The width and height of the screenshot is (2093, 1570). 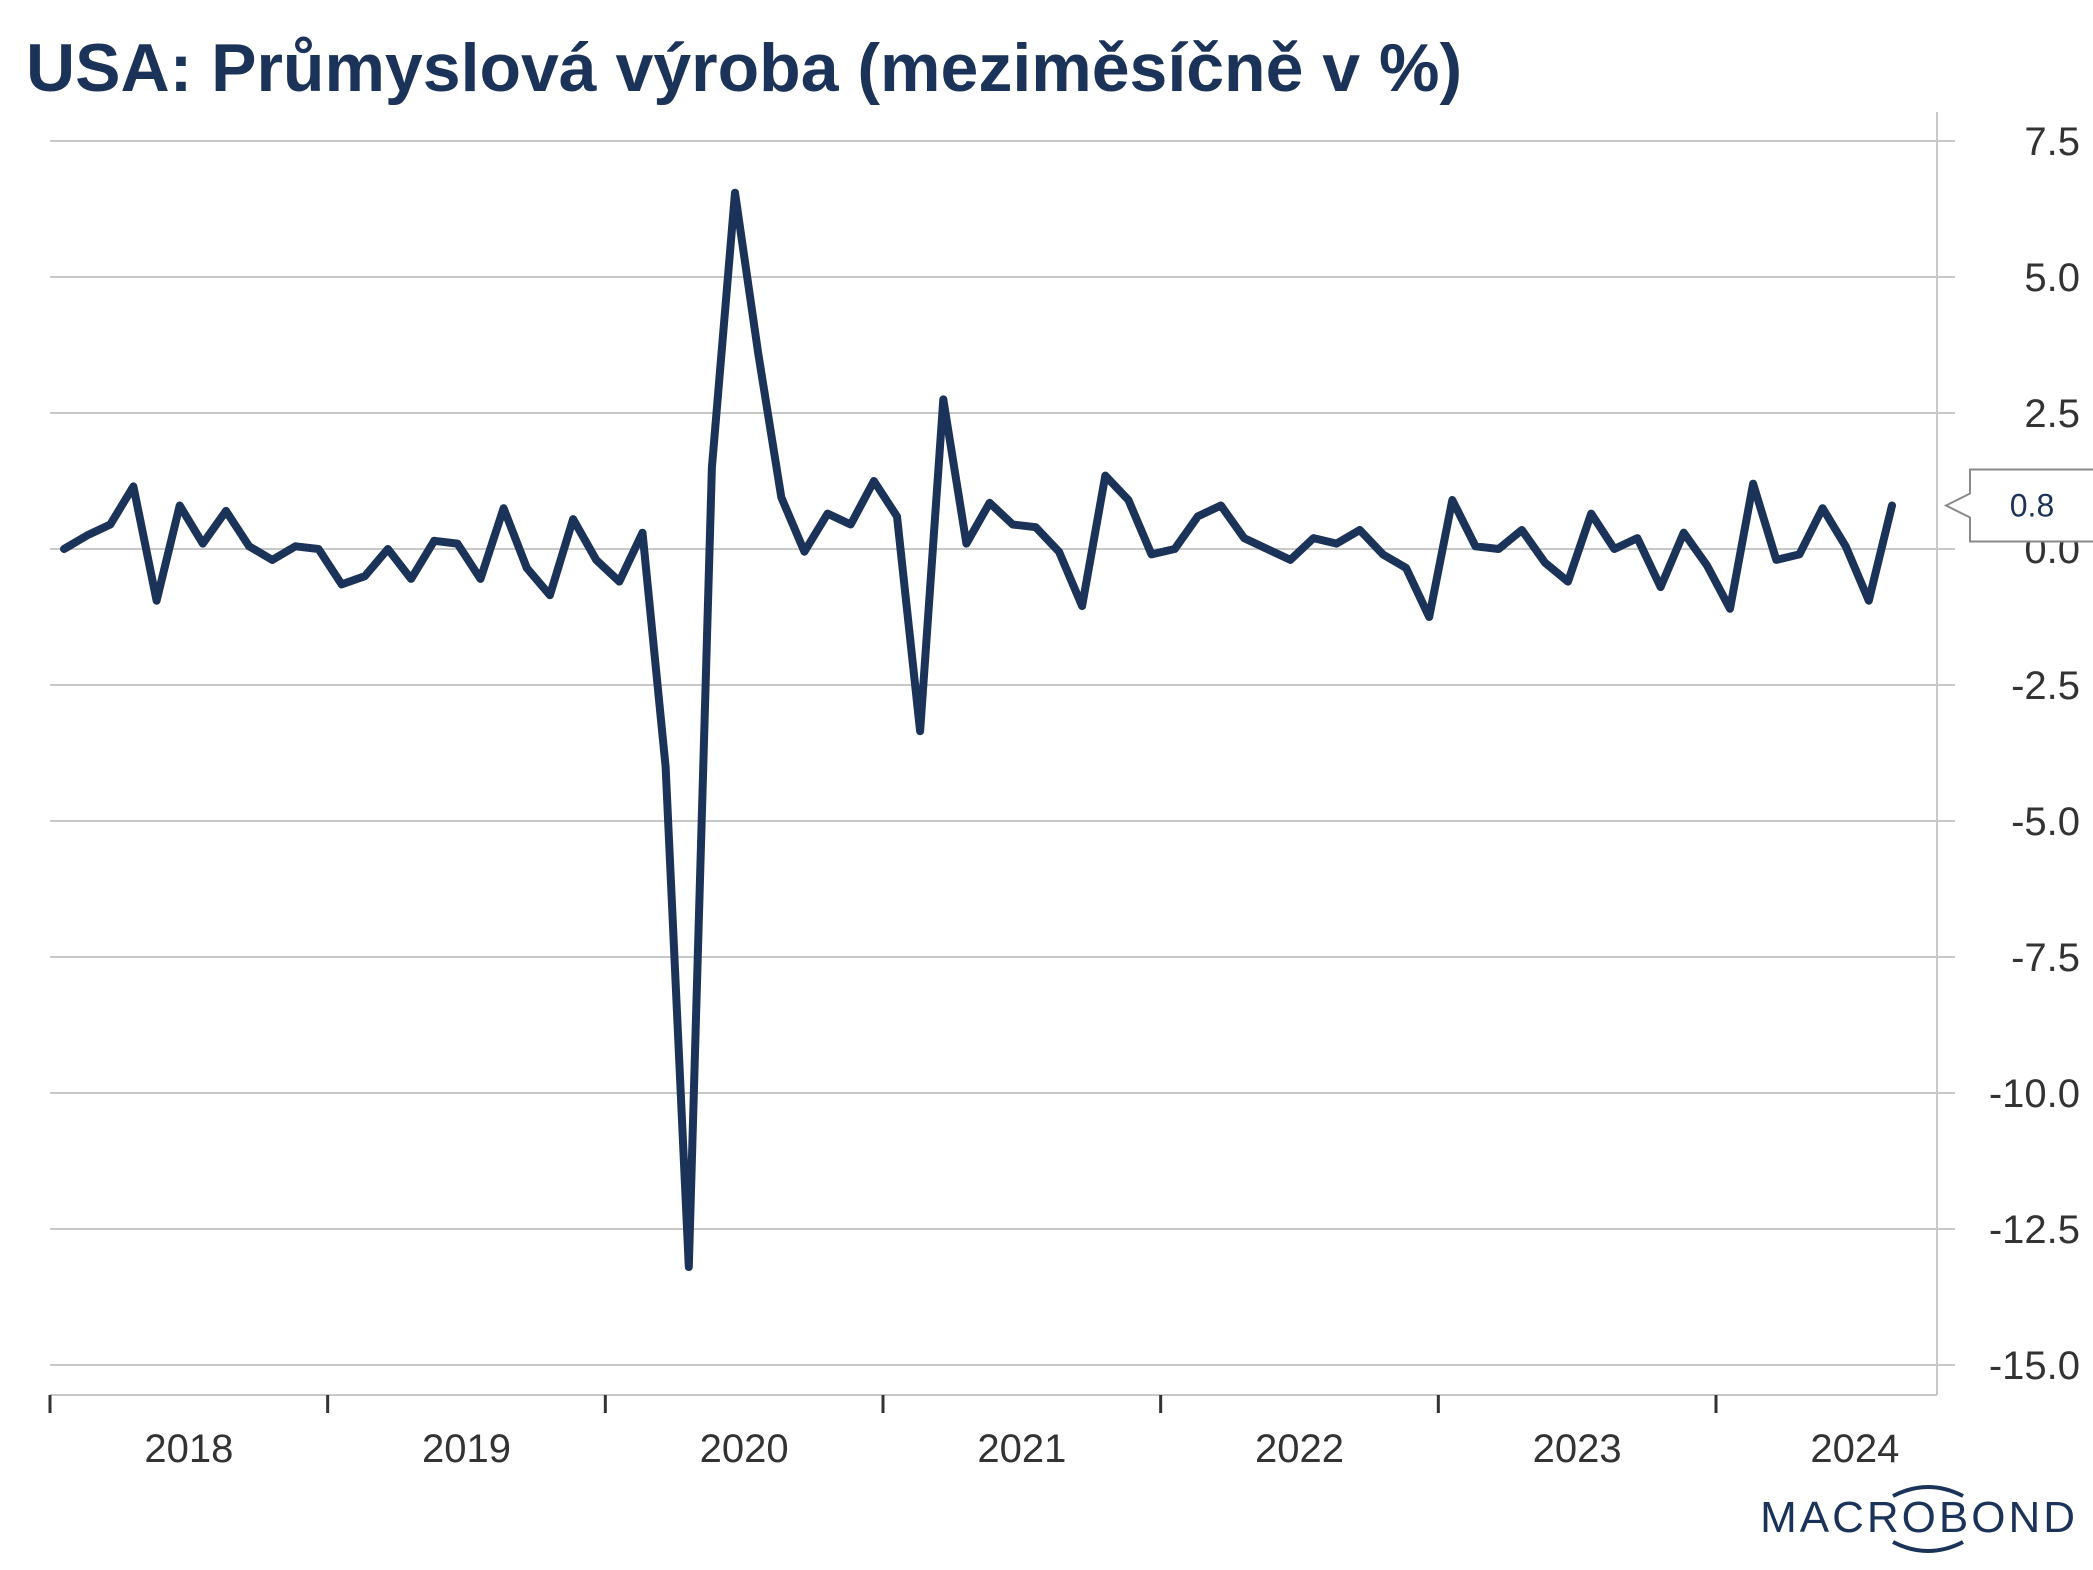 I want to click on last-value-label: 0.8, so click(x=2032, y=505).